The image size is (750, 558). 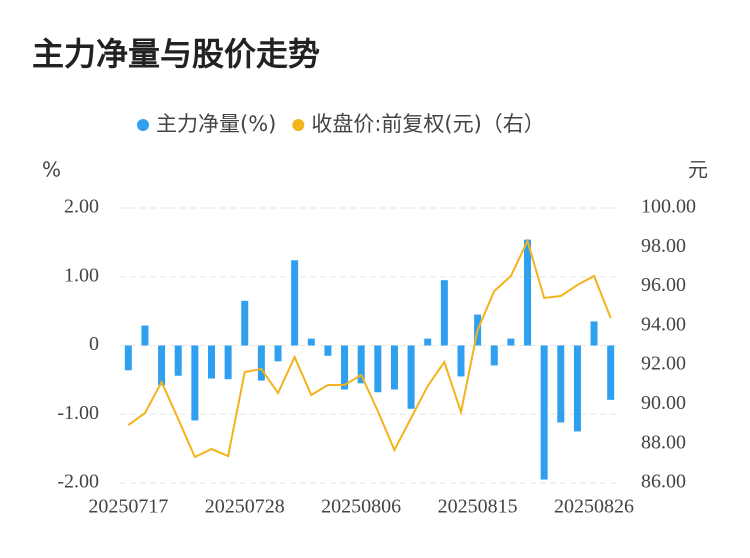 What do you see at coordinates (94, 344) in the screenshot?
I see `y-tick-label: 0` at bounding box center [94, 344].